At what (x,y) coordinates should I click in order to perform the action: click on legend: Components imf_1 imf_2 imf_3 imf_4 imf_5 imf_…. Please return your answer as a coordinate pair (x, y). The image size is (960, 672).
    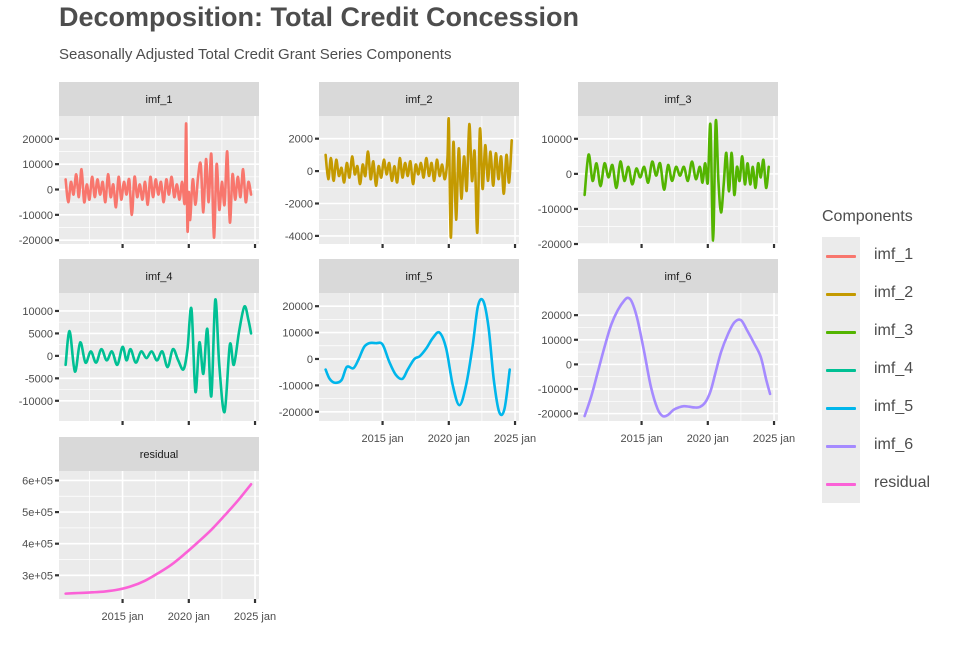
    Looking at the image, I should click on (876, 355).